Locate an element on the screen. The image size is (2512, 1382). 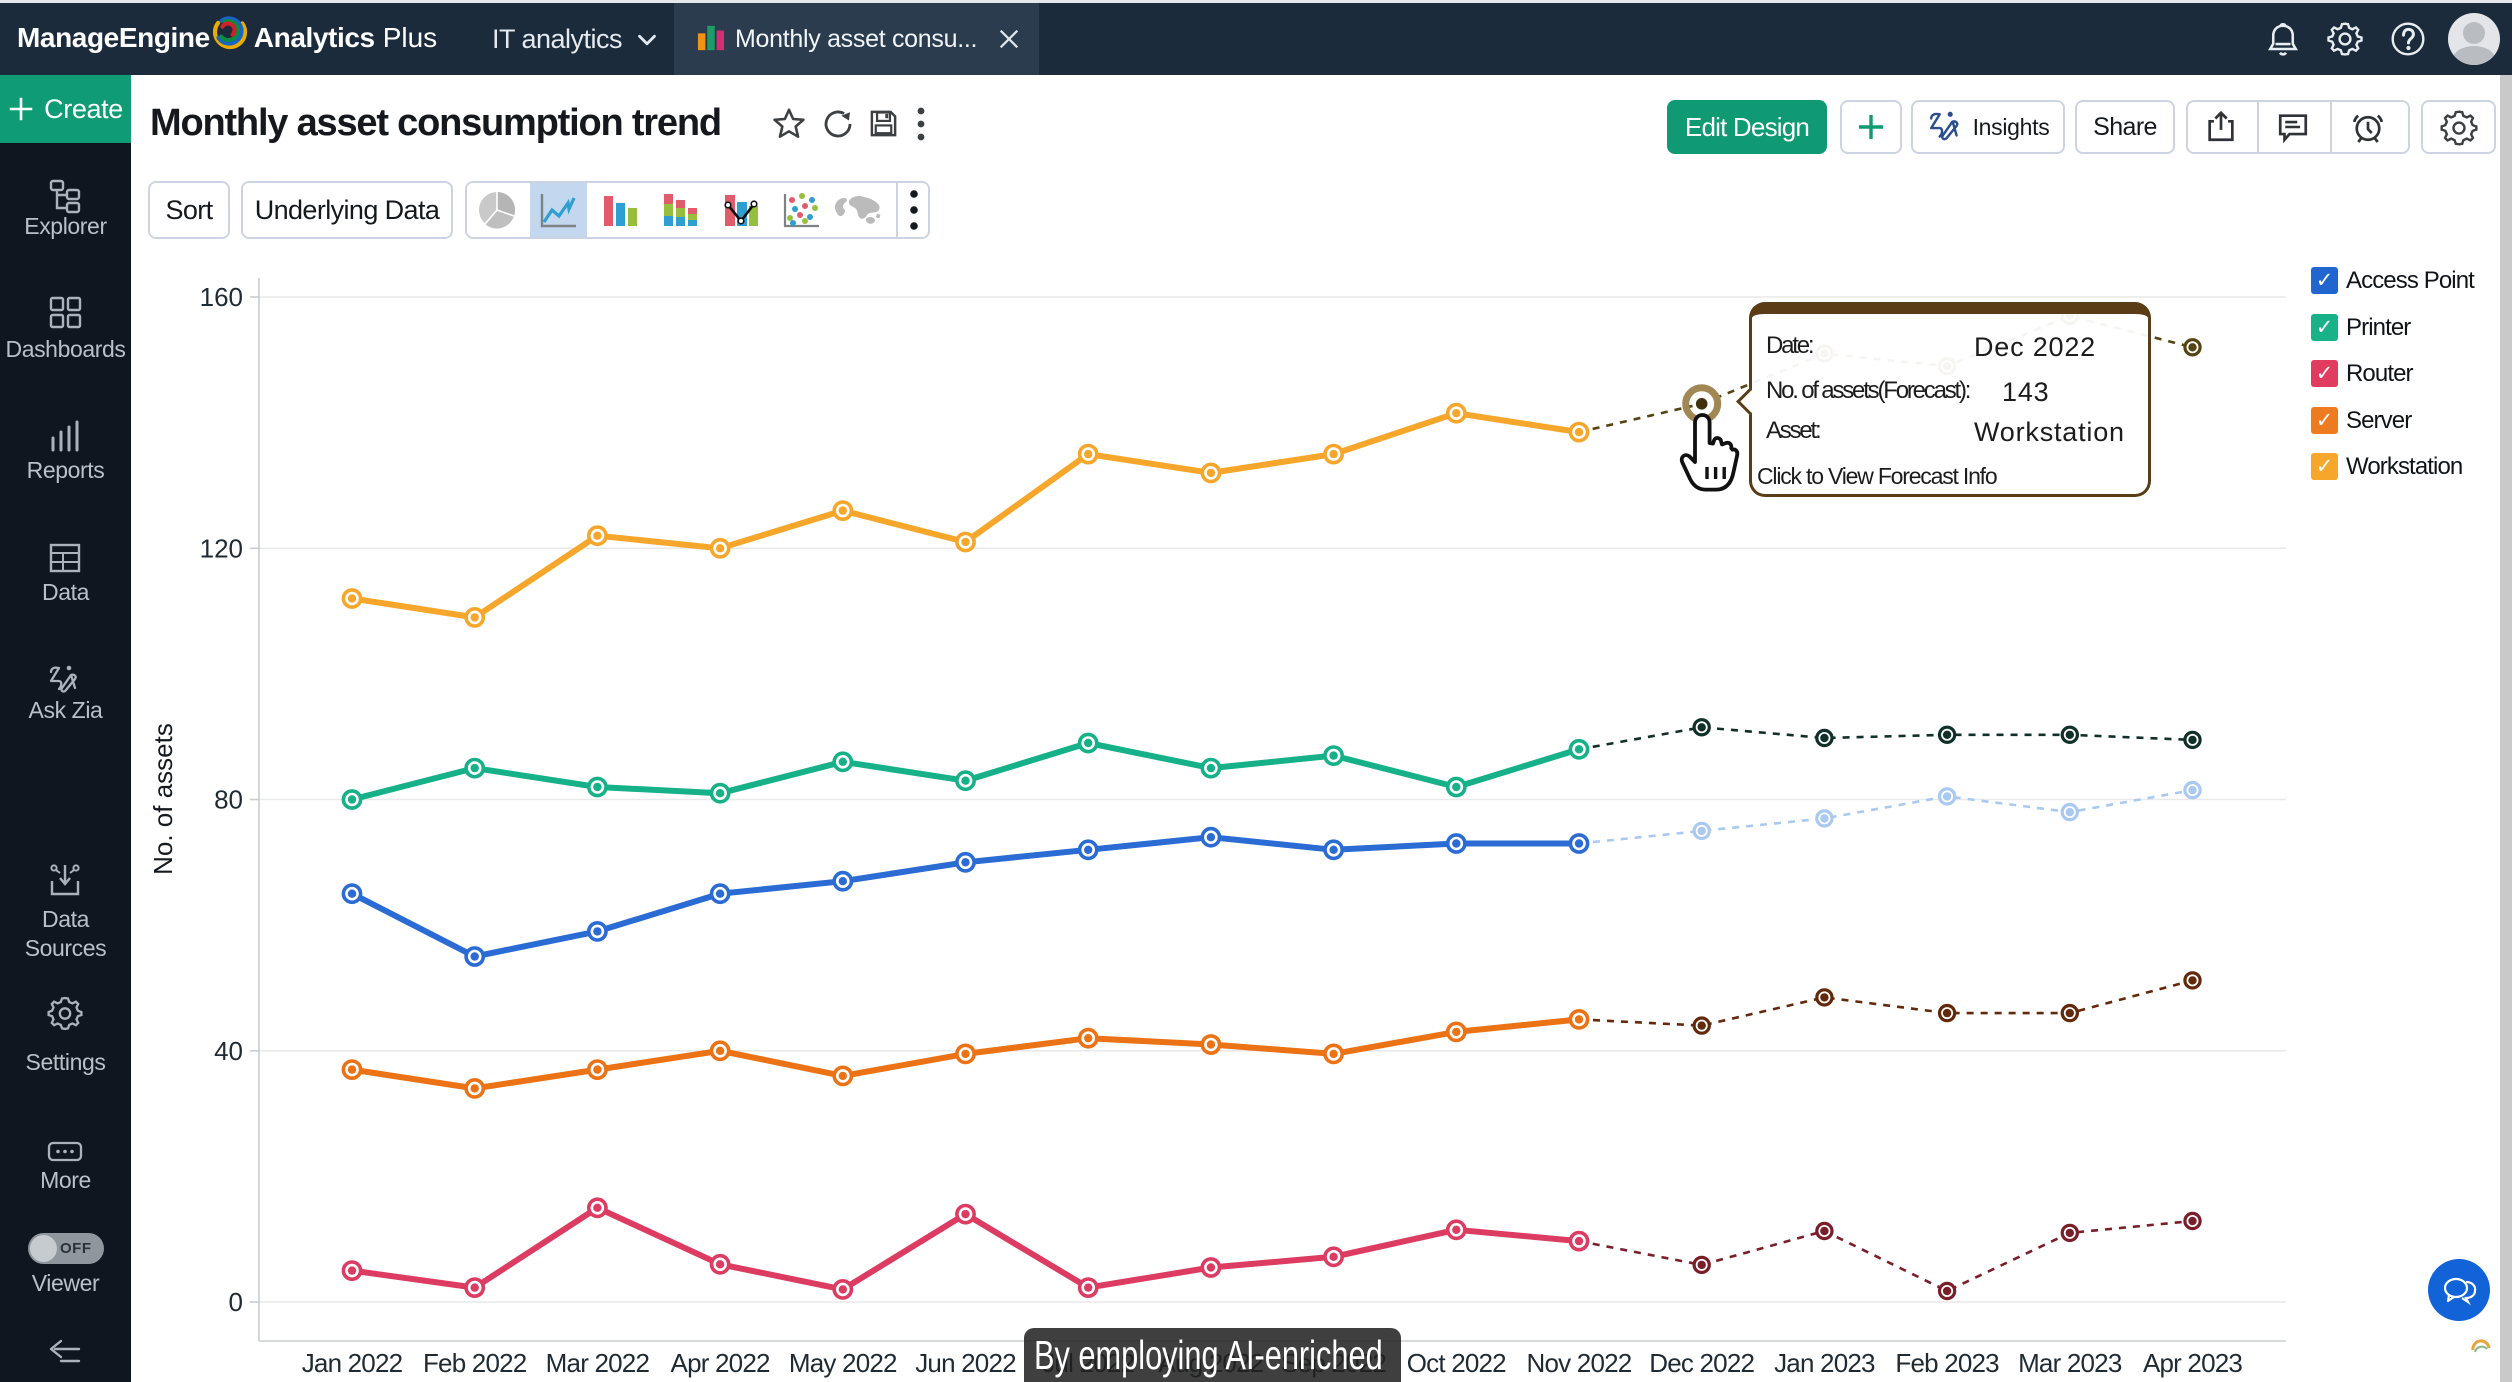
svg-text: Feb 2023 is located at coordinates (1947, 1363).